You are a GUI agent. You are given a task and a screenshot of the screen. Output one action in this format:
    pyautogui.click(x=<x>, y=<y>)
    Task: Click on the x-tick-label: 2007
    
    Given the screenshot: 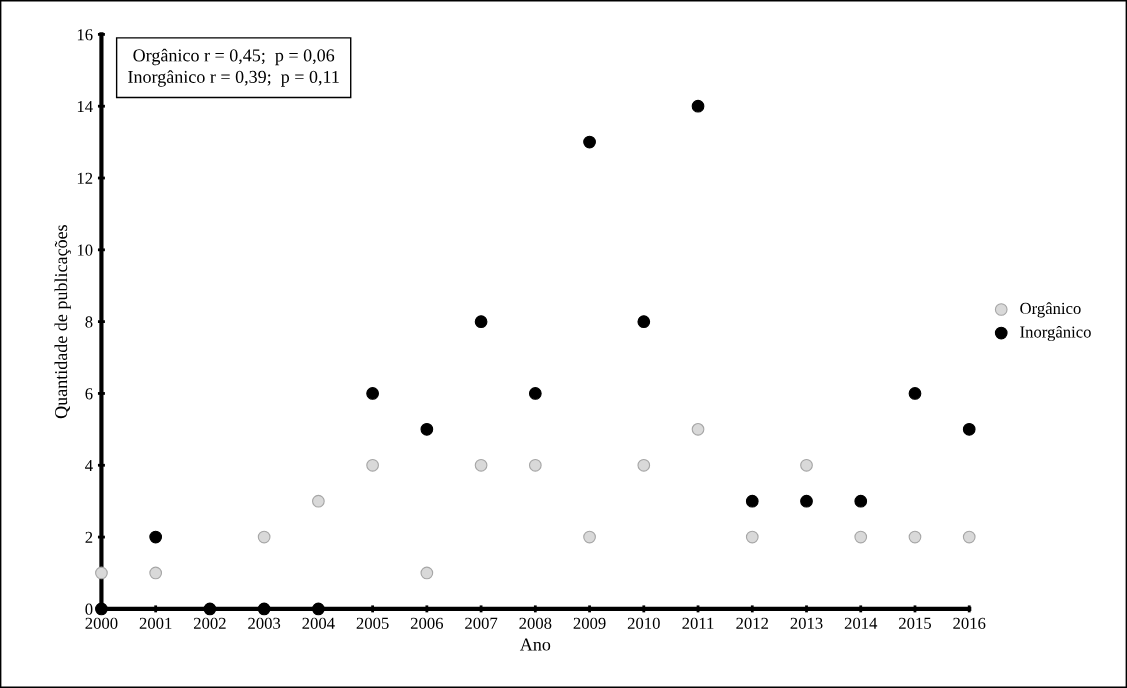 What is the action you would take?
    pyautogui.click(x=481, y=623)
    